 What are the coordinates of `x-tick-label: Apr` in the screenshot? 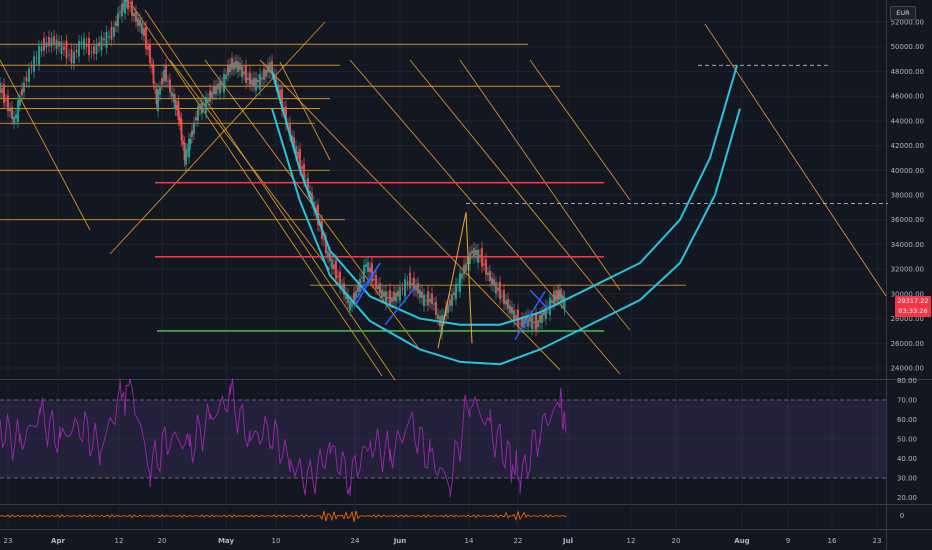 It's located at (58, 541).